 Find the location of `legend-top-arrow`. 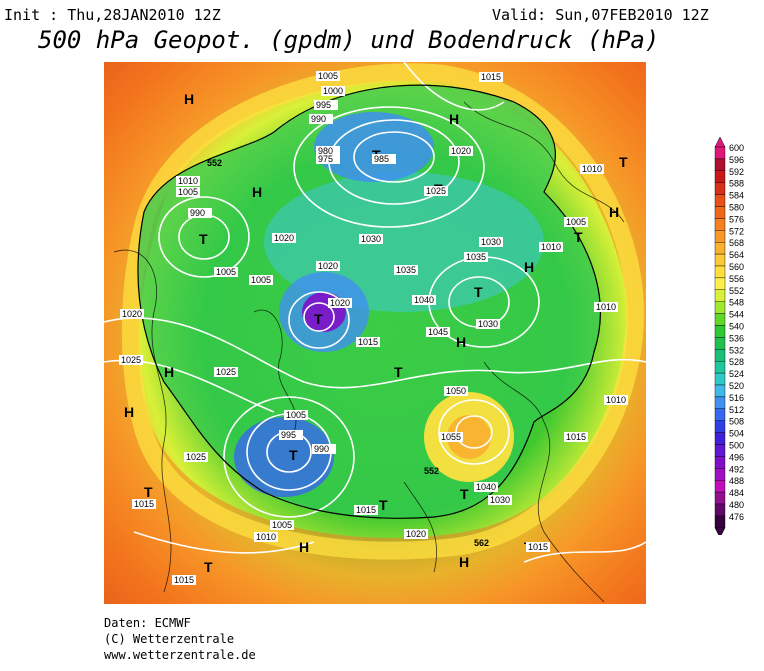

legend-top-arrow is located at coordinates (720, 142).